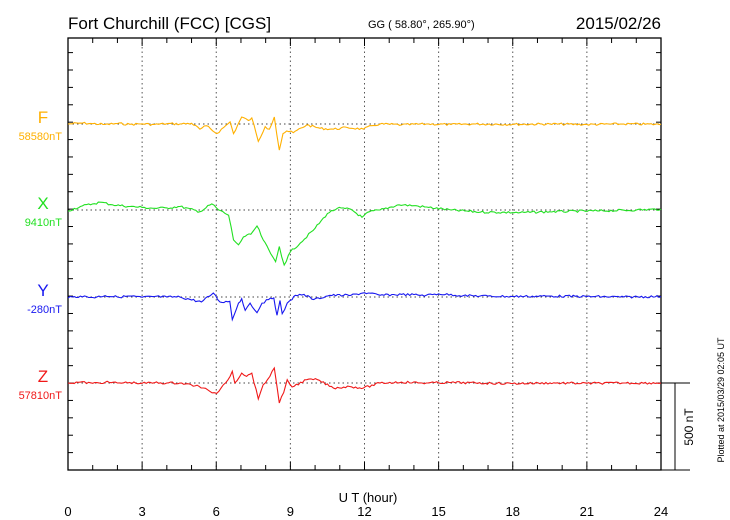 The image size is (730, 520). What do you see at coordinates (41, 396) in the screenshot?
I see `baseline-value-z: 57810nT` at bounding box center [41, 396].